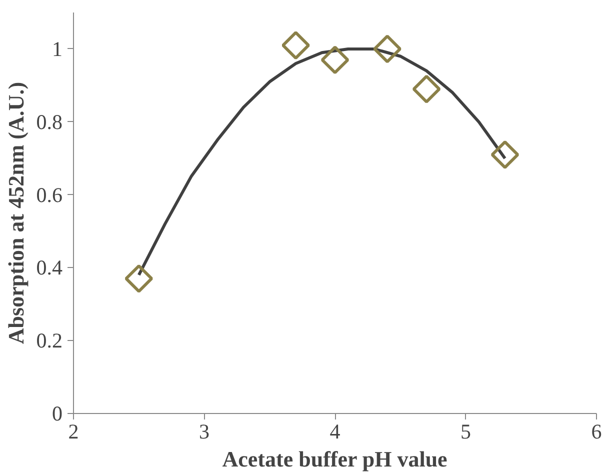  I want to click on x-tick-label: 4, so click(335, 432).